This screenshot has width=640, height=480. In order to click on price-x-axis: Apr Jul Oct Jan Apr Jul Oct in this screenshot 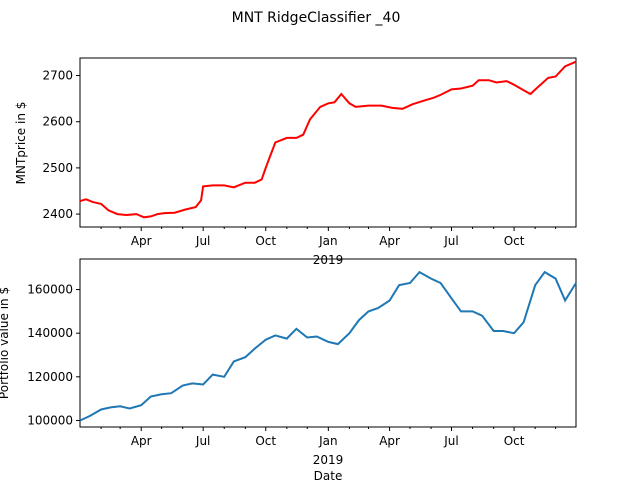, I will do `click(328, 237)`.